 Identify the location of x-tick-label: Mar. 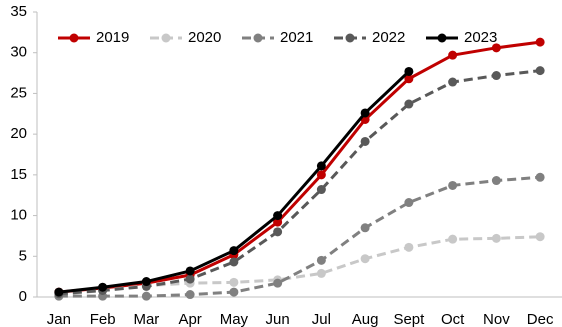
(146, 319).